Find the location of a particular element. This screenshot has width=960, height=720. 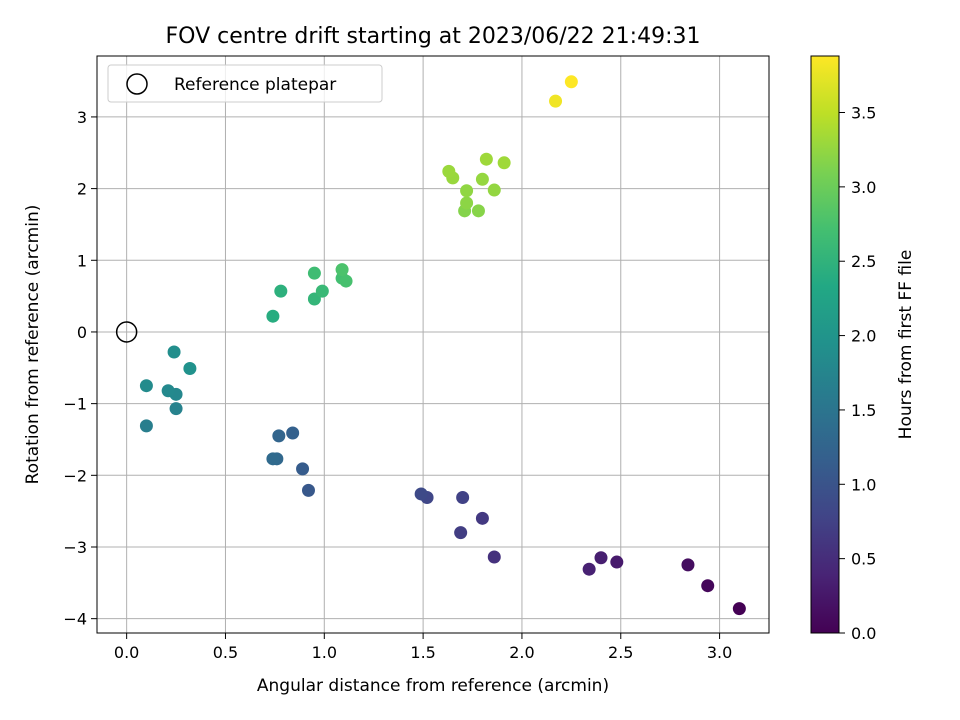

y-axis-label: Rotation from reference (arcmin) is located at coordinates (33, 345).